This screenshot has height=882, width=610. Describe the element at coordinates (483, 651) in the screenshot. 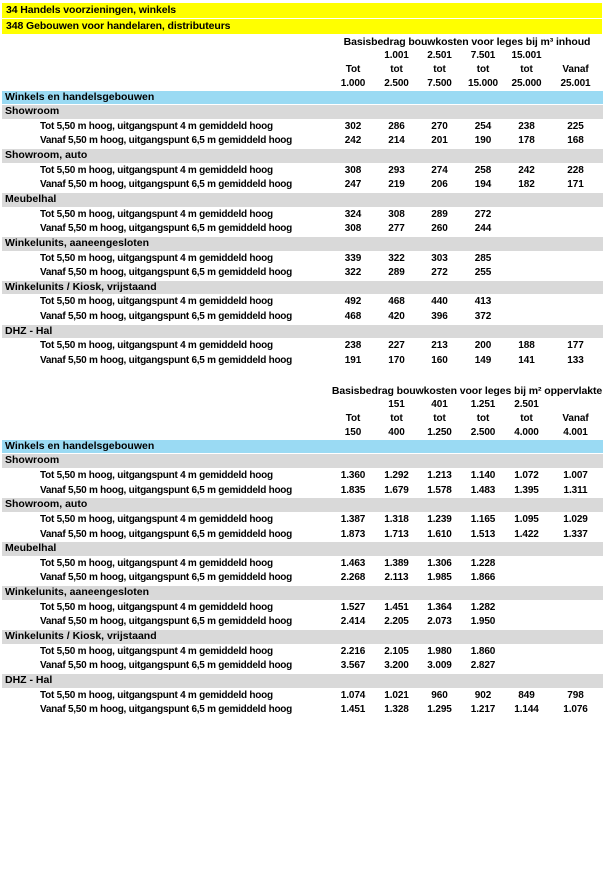

I see `value-cell: 1.860` at that location.